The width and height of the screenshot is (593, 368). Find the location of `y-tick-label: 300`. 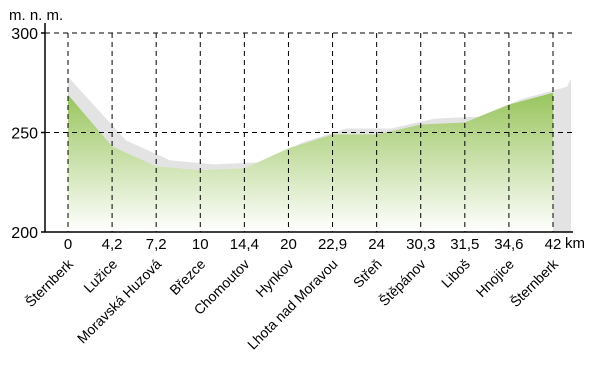

y-tick-label: 300 is located at coordinates (24, 34).